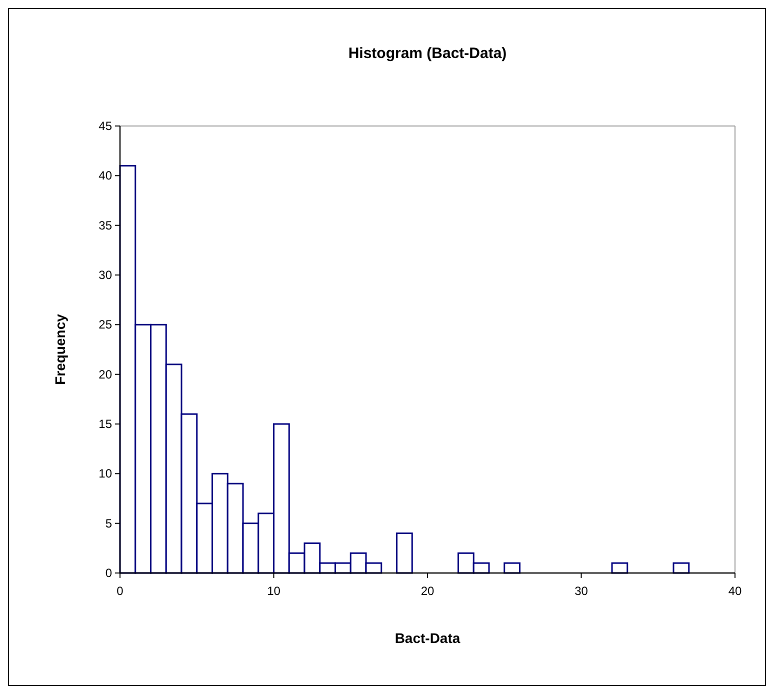 The height and width of the screenshot is (686, 766). Describe the element at coordinates (105, 225) in the screenshot. I see `y-tick-label: 35` at that location.